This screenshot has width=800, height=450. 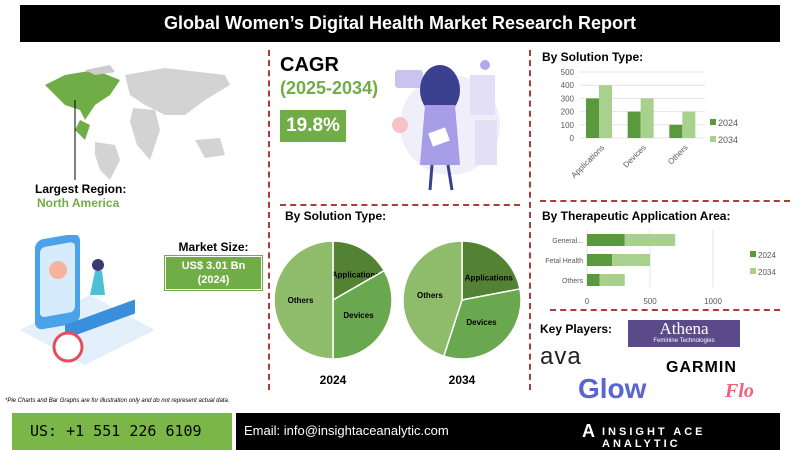 What do you see at coordinates (684, 328) in the screenshot?
I see `athena-logo-text: Athena` at bounding box center [684, 328].